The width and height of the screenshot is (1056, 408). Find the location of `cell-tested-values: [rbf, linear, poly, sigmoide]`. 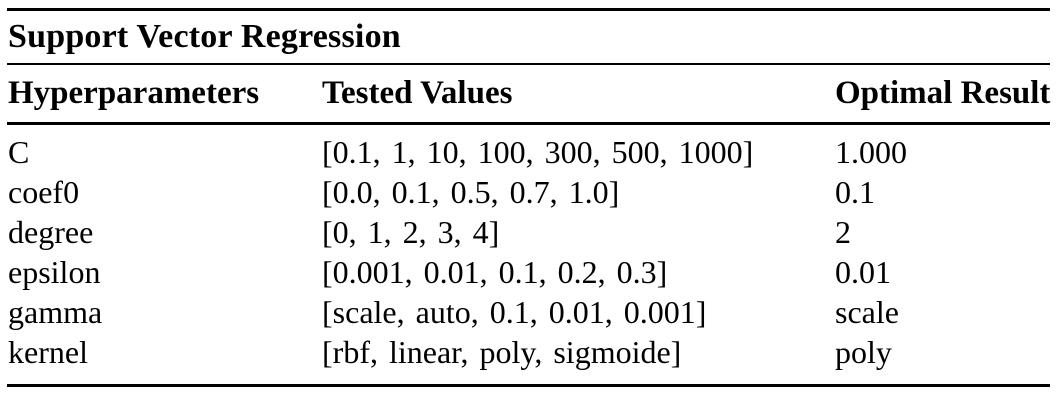

cell-tested-values: [rbf, linear, poly, sigmoide] is located at coordinates (502, 351).